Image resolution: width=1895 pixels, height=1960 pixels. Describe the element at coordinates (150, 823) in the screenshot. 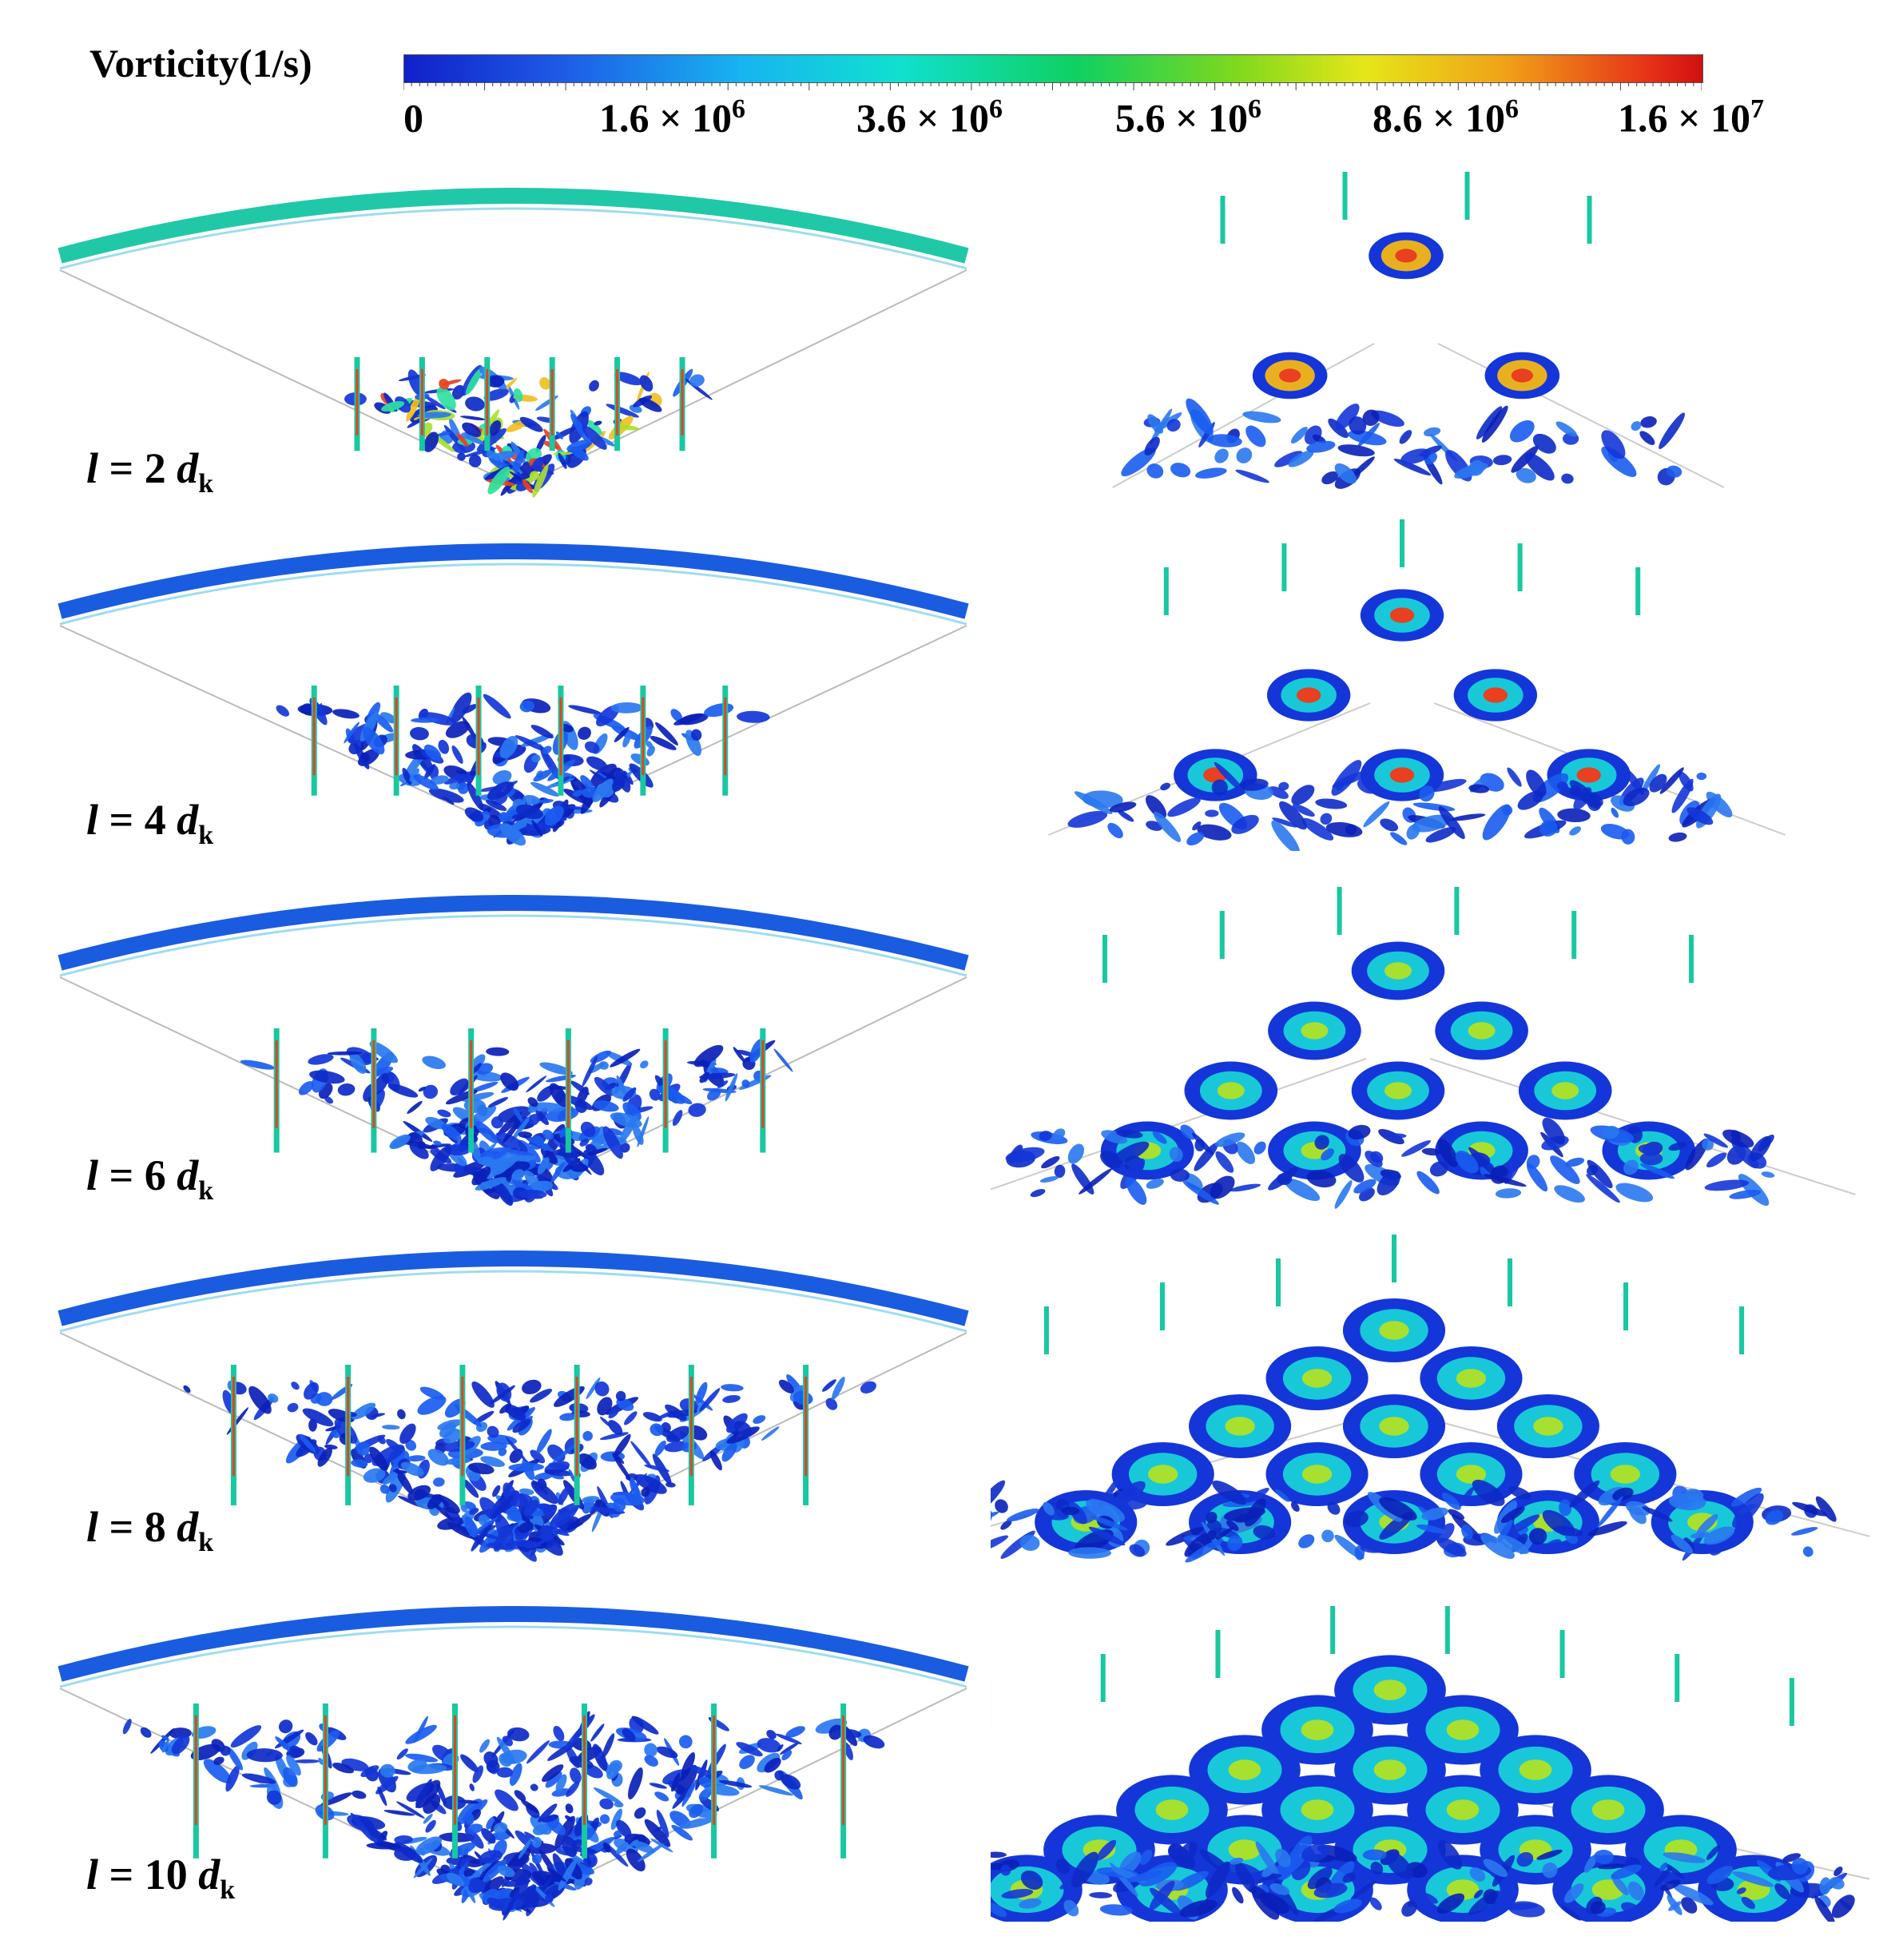

I see `row-label-4dk: l = 4 dk` at that location.